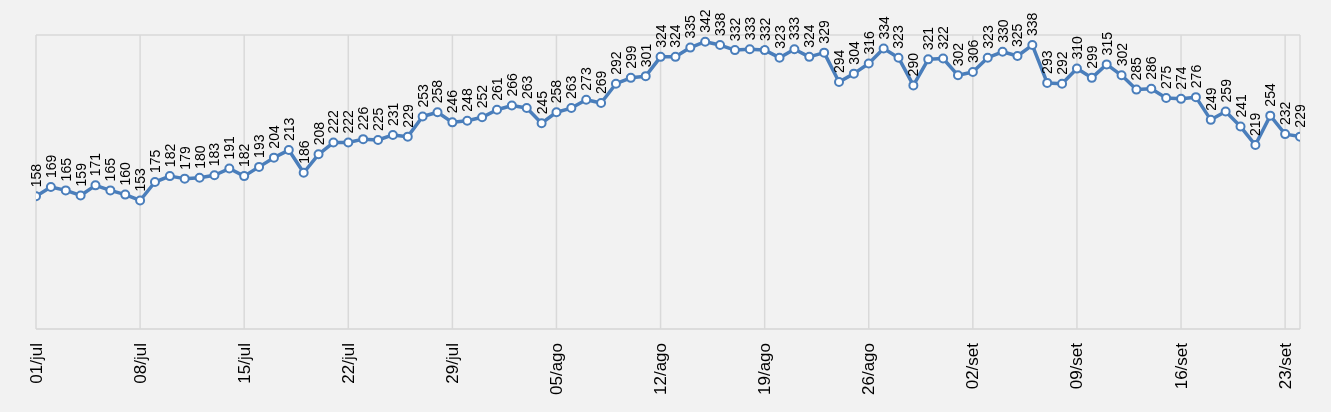  What do you see at coordinates (1195, 76) in the screenshot?
I see `data-label: 276` at bounding box center [1195, 76].